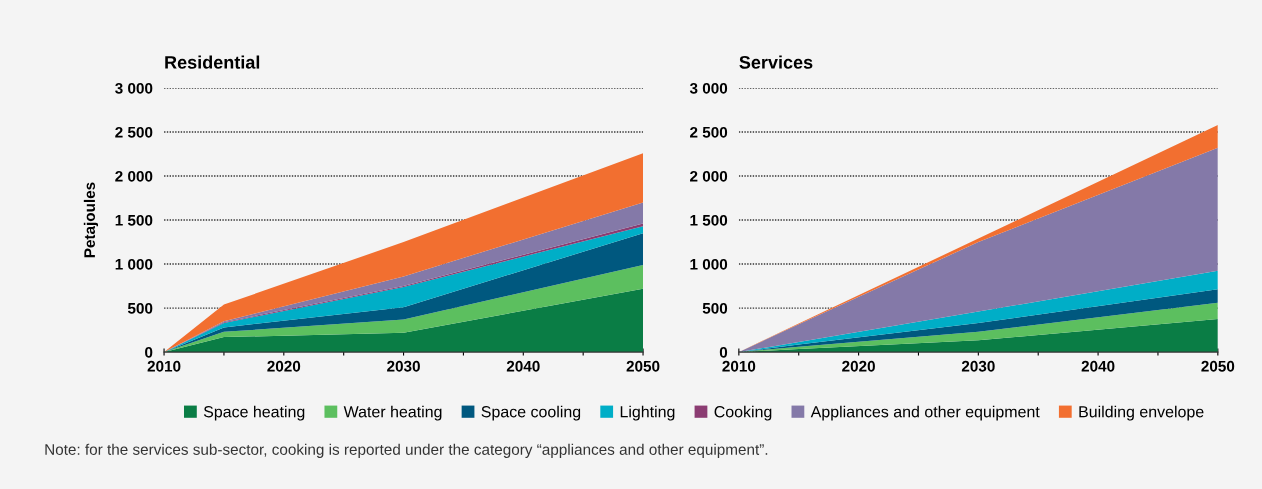 This screenshot has height=489, width=1262. Describe the element at coordinates (91, 220) in the screenshot. I see `y-axis-title: Petajoules` at that location.